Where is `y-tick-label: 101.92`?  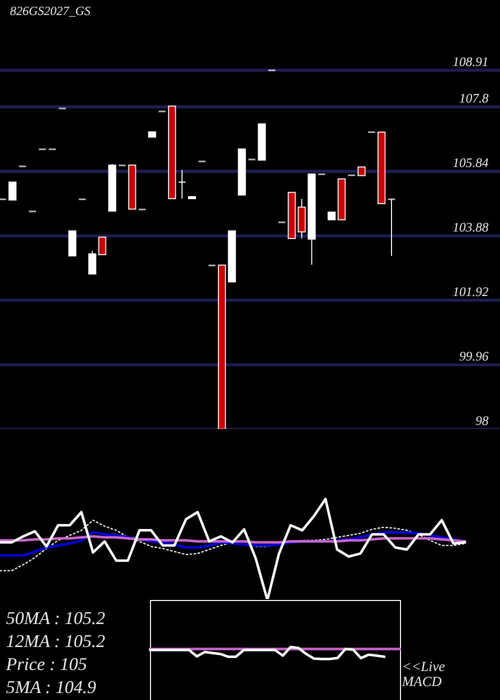 y-tick-label: 101.92 is located at coordinates (470, 291).